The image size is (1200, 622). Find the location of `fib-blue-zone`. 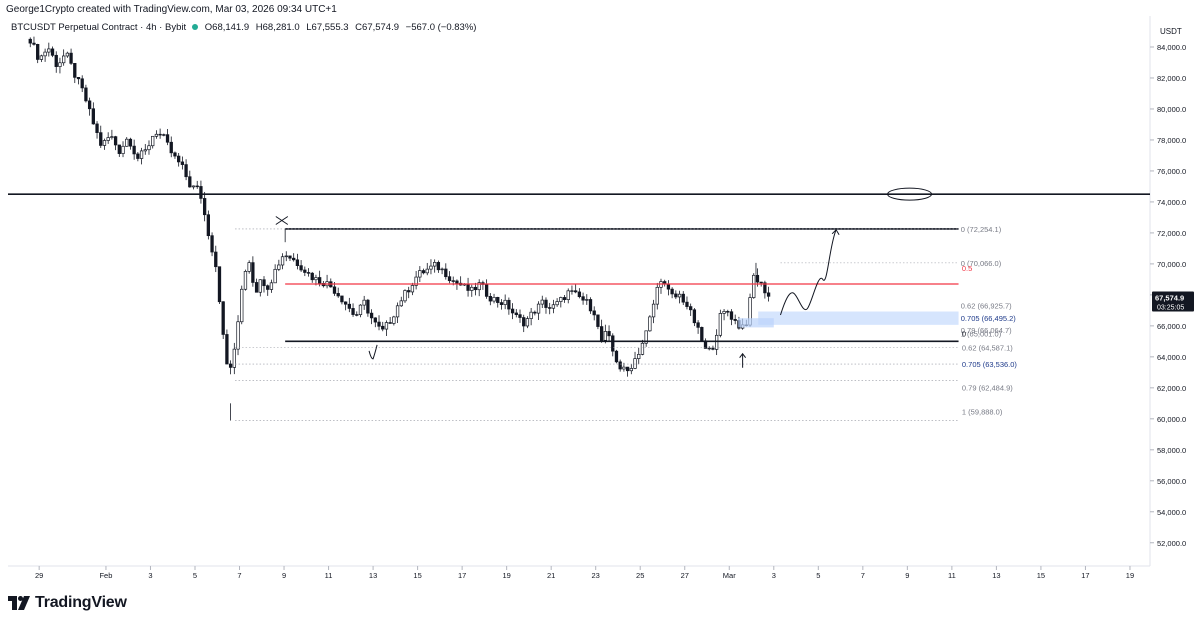

fib-blue-zone is located at coordinates (858, 318).